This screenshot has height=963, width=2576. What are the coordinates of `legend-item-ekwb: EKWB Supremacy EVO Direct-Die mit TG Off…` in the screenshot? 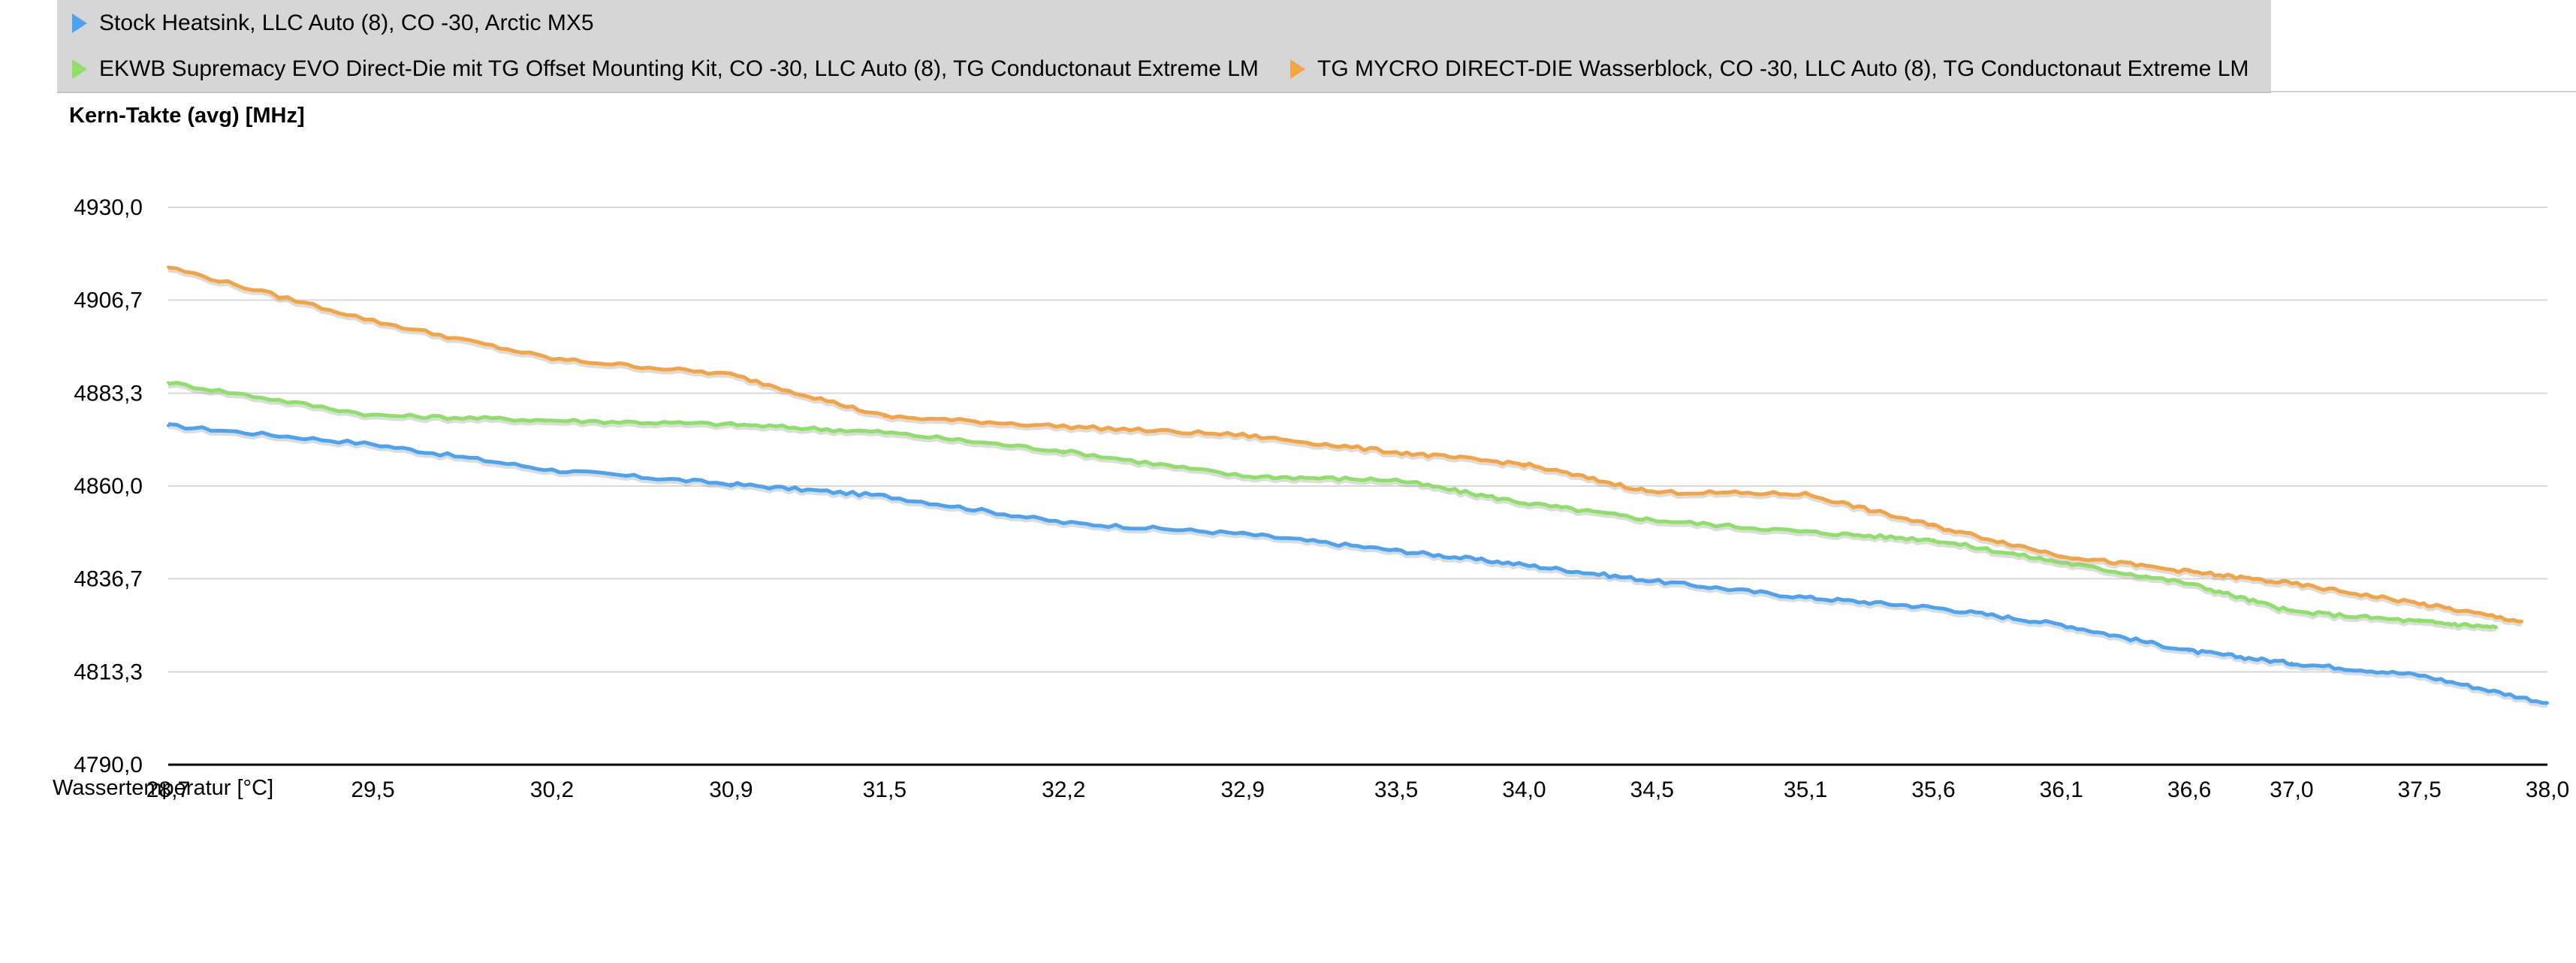 It's located at (665, 69).